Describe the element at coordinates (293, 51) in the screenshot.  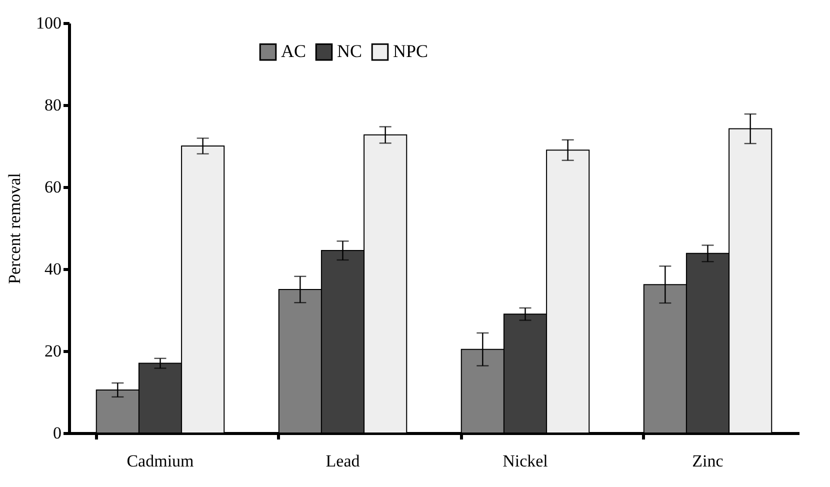
I see `legend-label: AC` at that location.